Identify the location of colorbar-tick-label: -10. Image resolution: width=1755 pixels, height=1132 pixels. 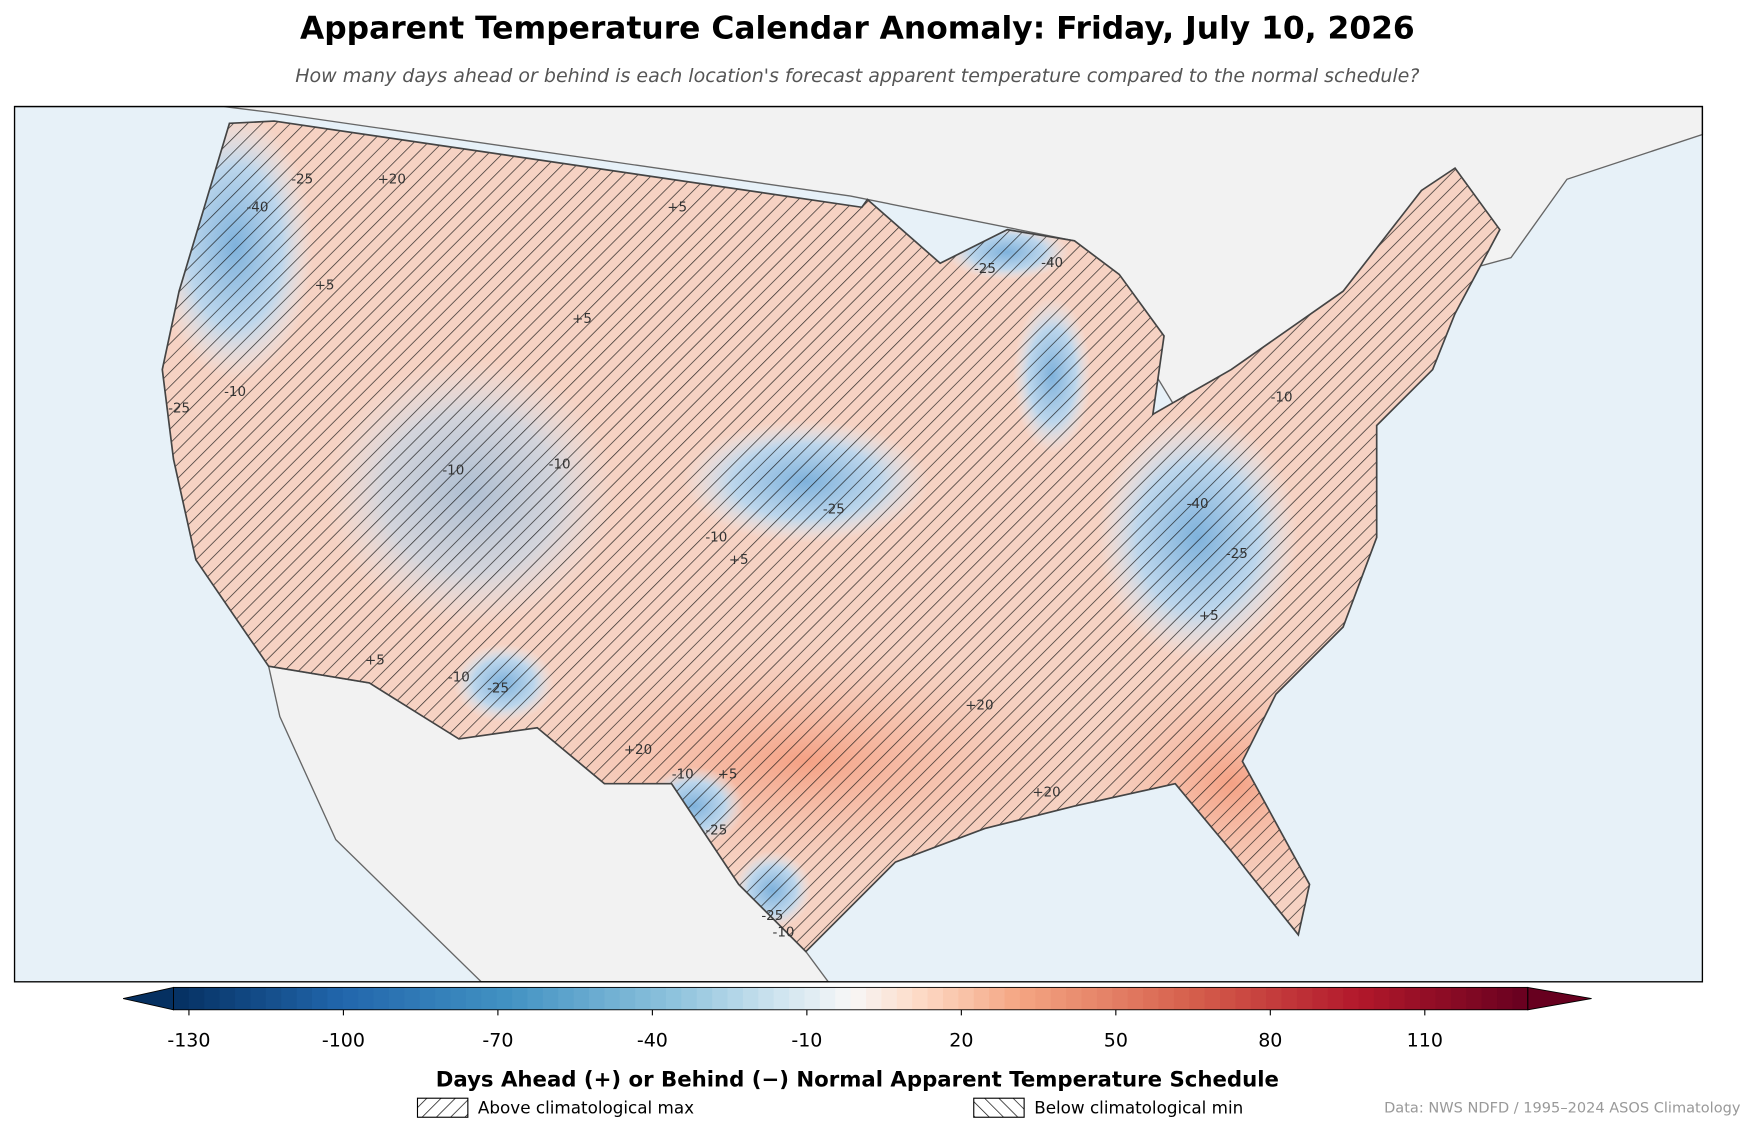
(806, 1041).